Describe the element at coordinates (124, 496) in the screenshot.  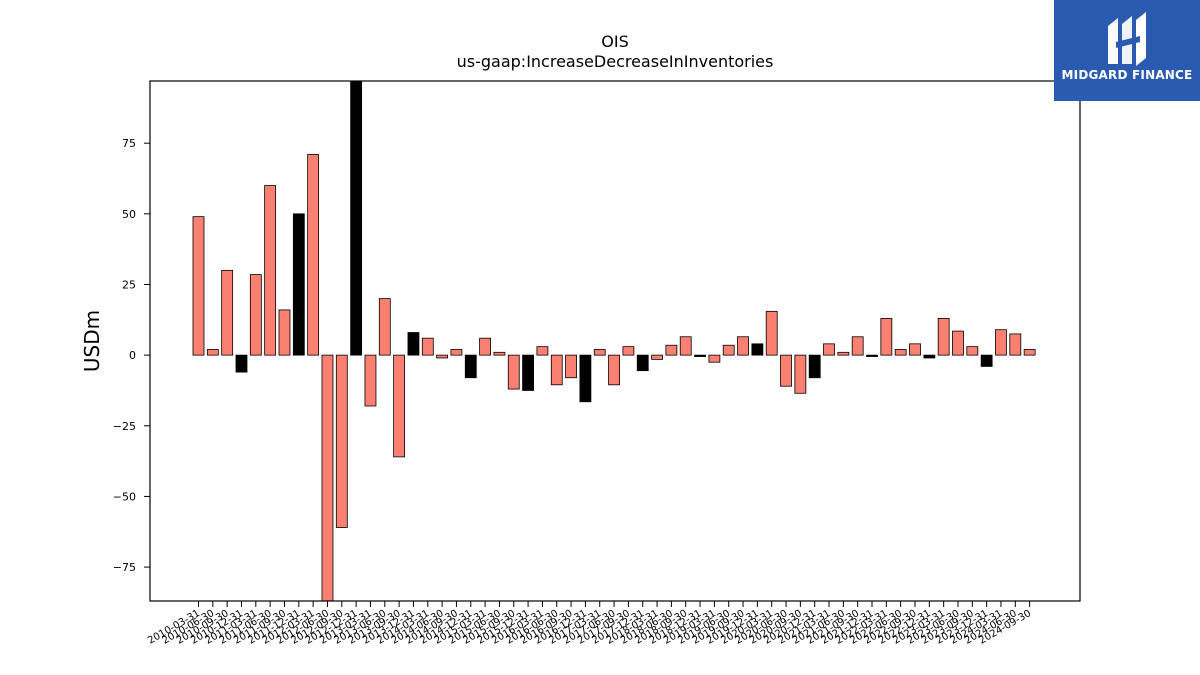
I see `y-tick-label: −50` at that location.